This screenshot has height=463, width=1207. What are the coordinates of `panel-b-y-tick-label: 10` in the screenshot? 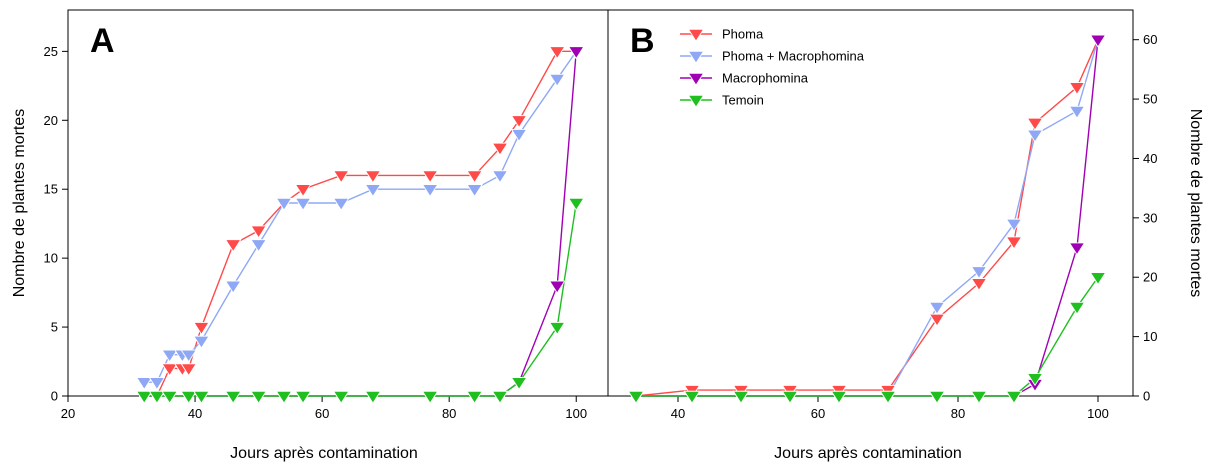 It's located at (1150, 336).